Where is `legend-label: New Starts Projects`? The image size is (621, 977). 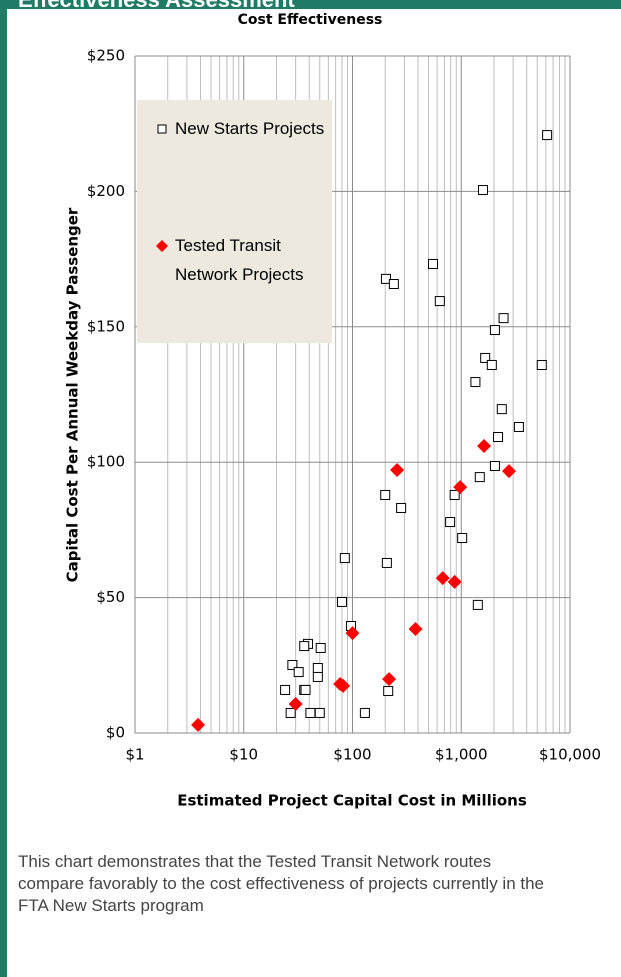 legend-label: New Starts Projects is located at coordinates (250, 128).